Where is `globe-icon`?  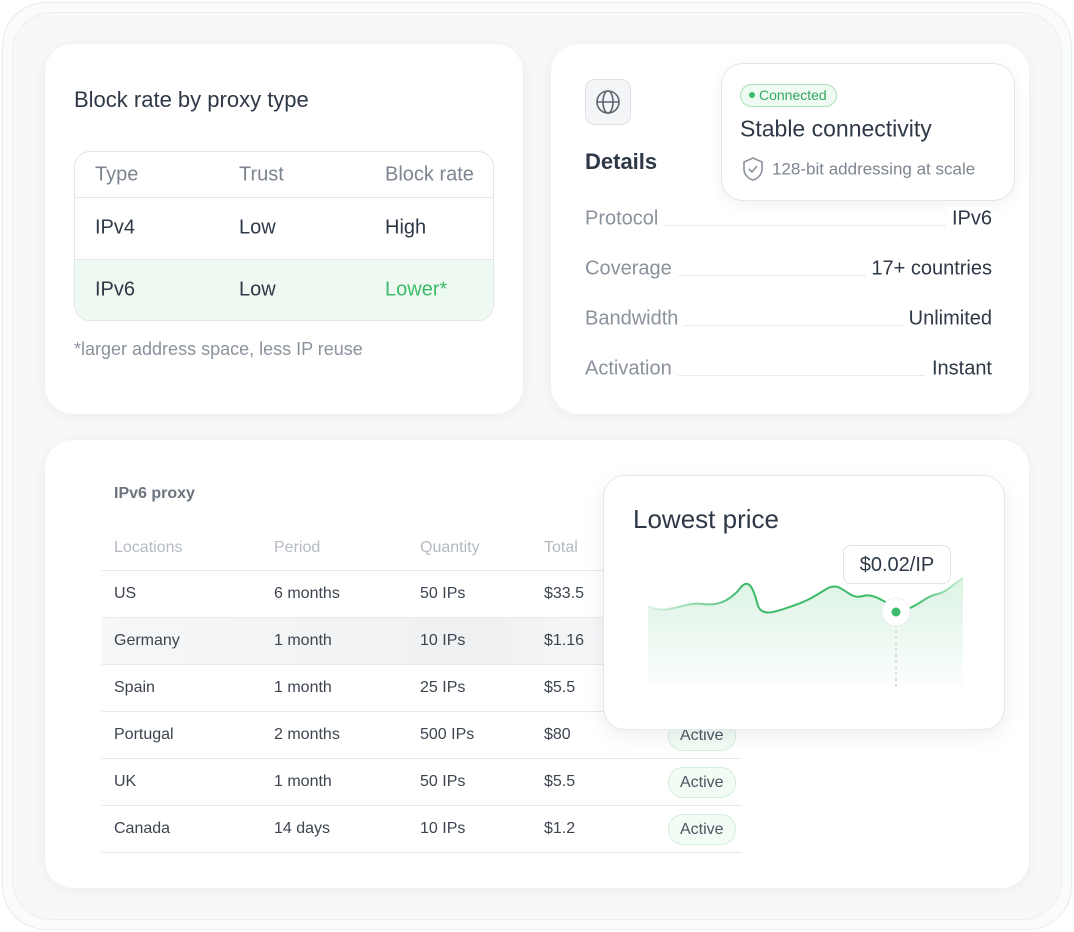
globe-icon is located at coordinates (608, 102).